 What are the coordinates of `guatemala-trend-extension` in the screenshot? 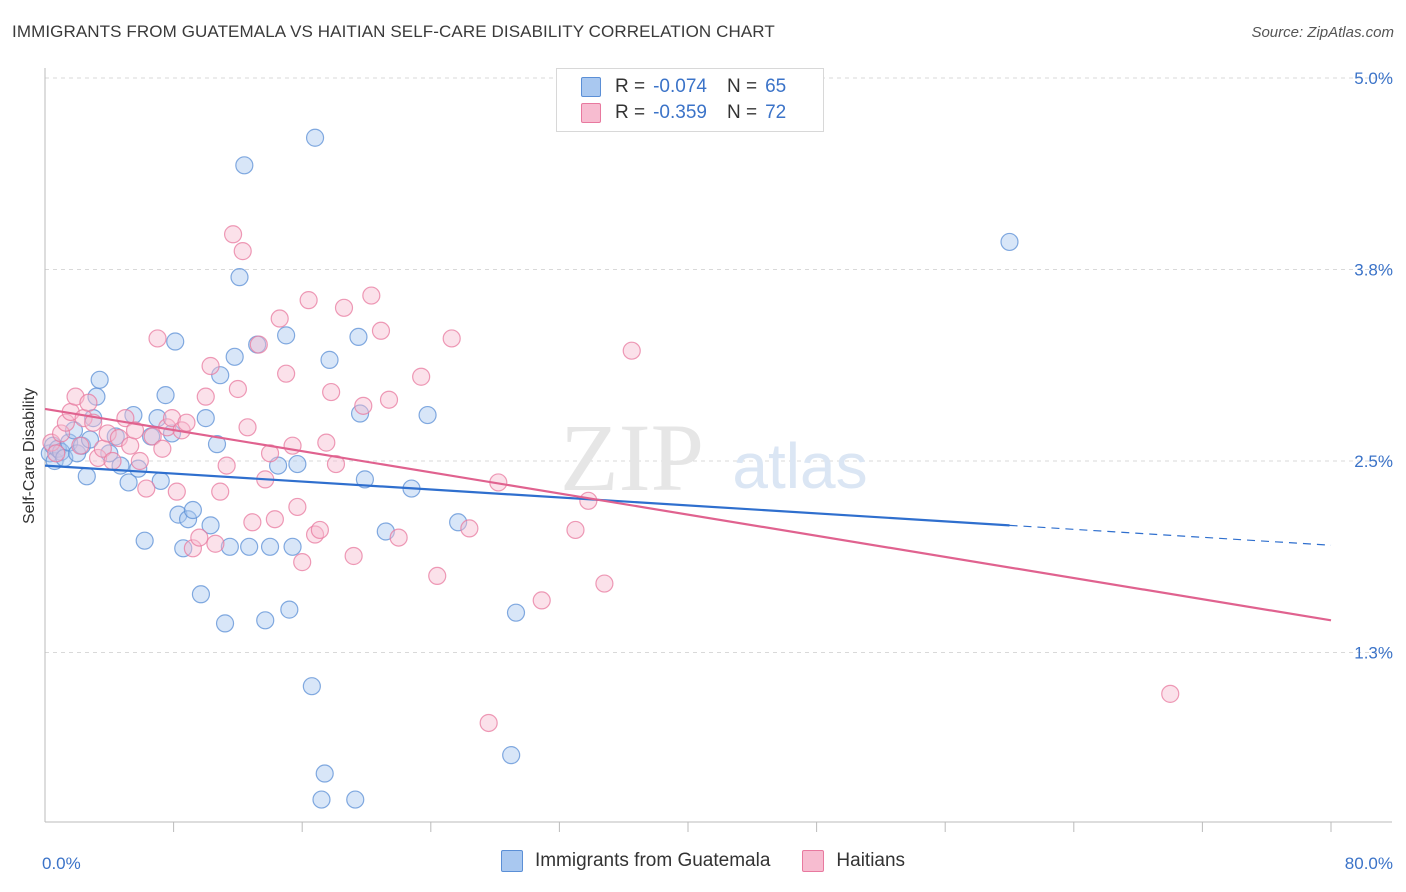 It's located at (1170, 535).